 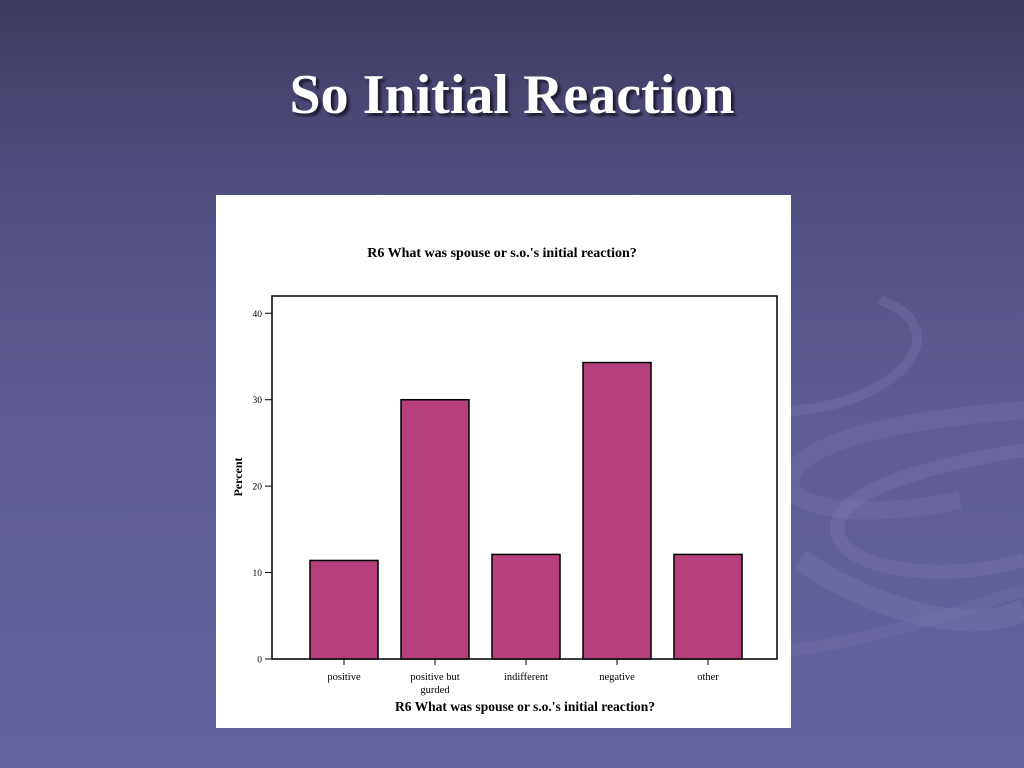 I want to click on y-tick-label: 10, so click(x=258, y=574).